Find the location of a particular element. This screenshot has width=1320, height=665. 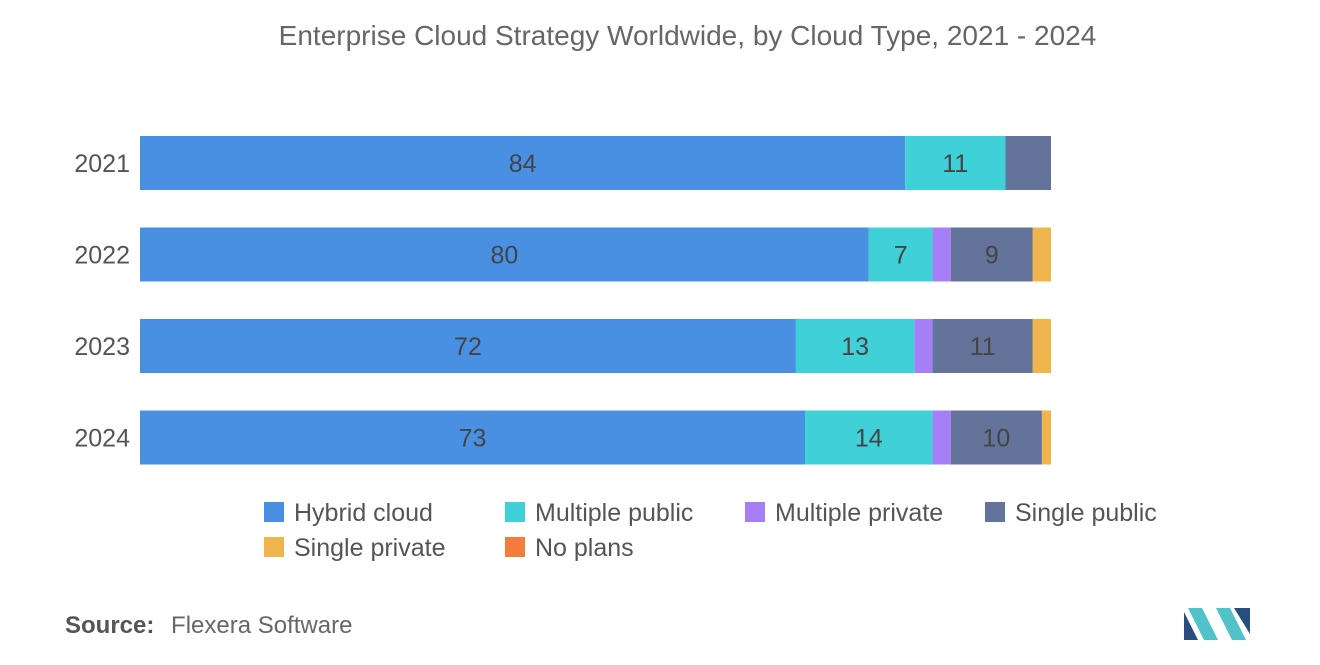

legend-label: Hybrid cloud is located at coordinates (363, 513).